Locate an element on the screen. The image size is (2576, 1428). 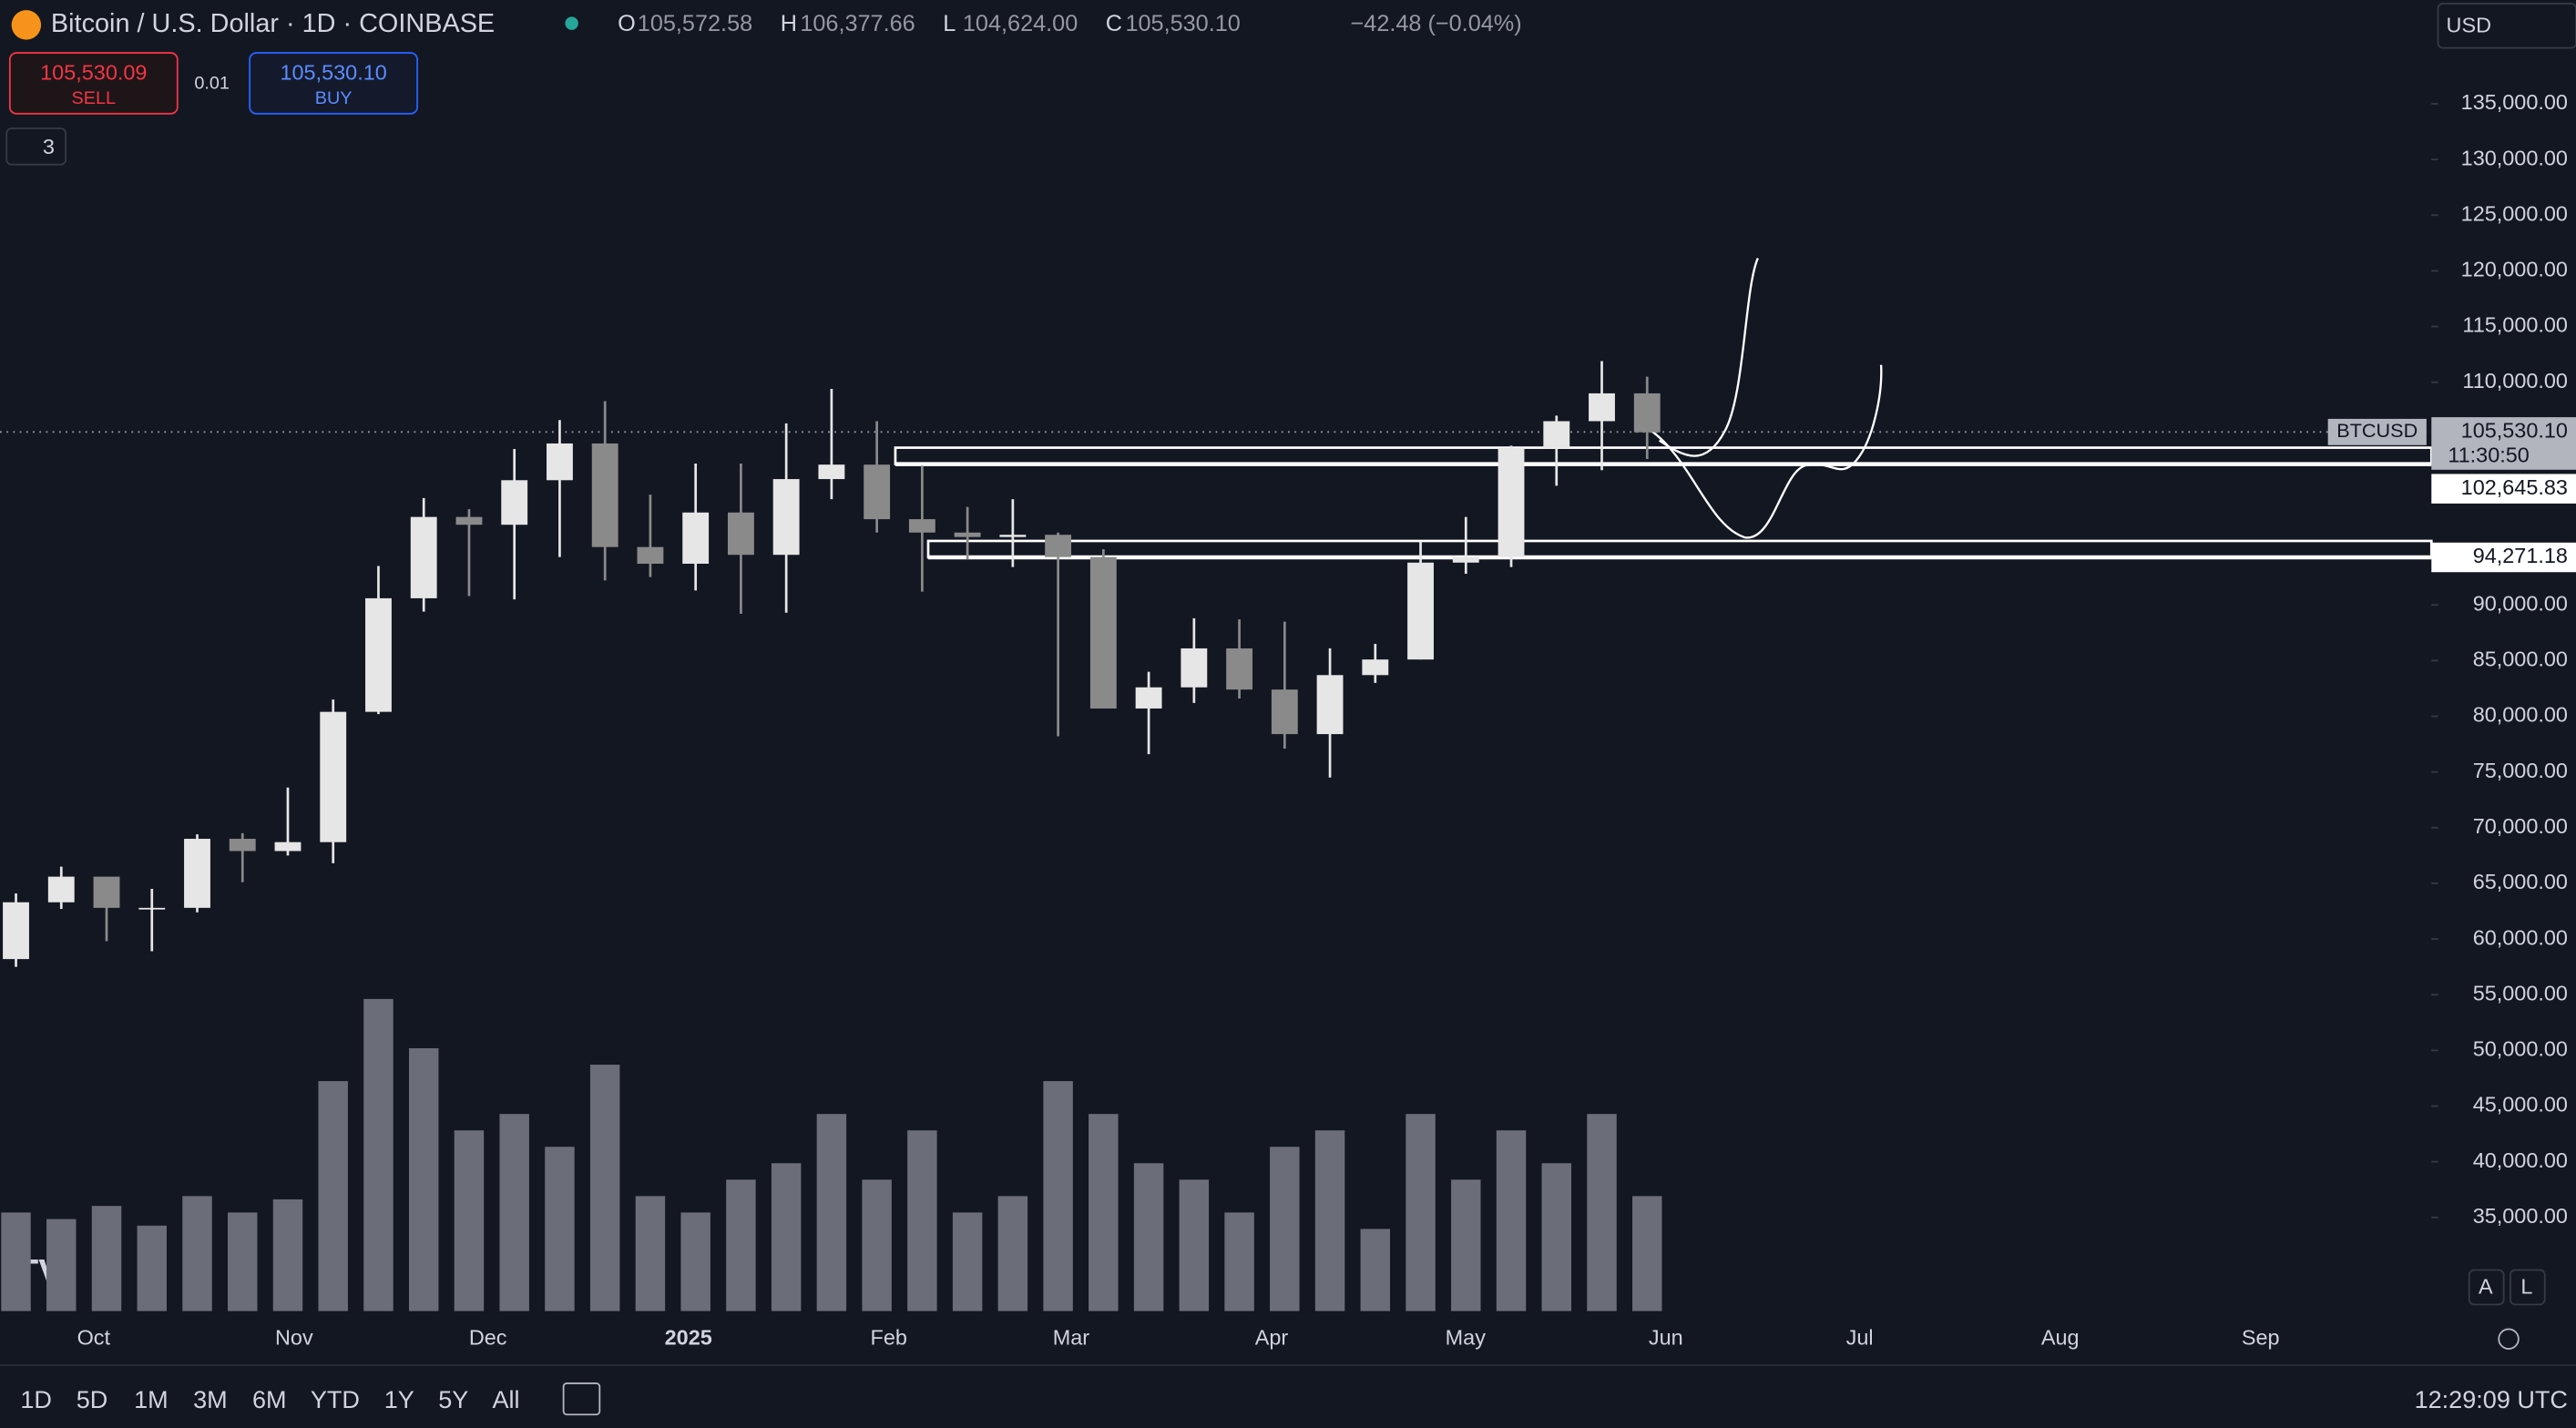
indicators-count: 3 is located at coordinates (49, 146).